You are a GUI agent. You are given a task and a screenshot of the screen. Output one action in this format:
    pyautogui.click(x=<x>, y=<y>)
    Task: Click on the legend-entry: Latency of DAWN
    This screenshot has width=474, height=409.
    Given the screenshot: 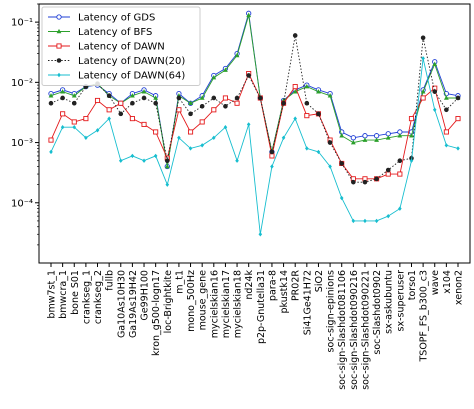 What is the action you would take?
    pyautogui.click(x=106, y=47)
    